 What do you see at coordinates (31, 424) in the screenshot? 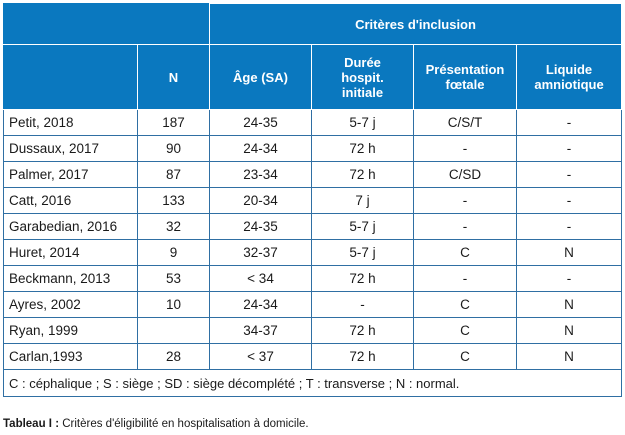
I see `caption-label: Tableau I :` at bounding box center [31, 424].